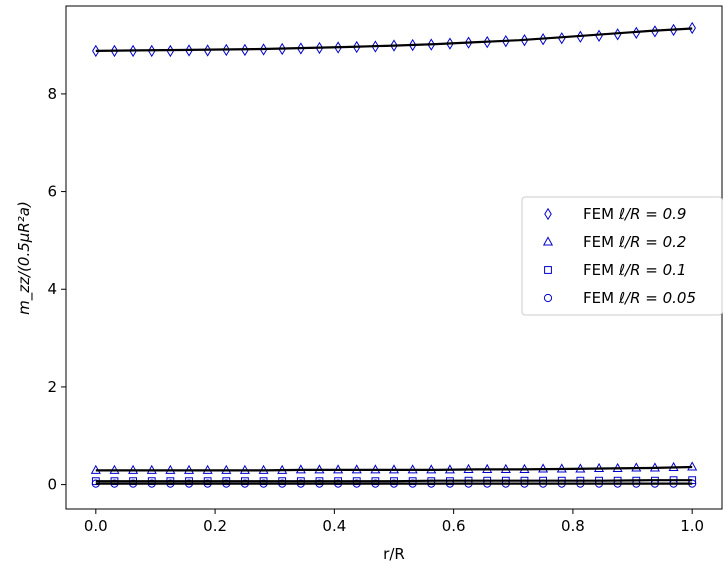  Describe the element at coordinates (52, 289) in the screenshot. I see `y-tick-label: 4` at that location.